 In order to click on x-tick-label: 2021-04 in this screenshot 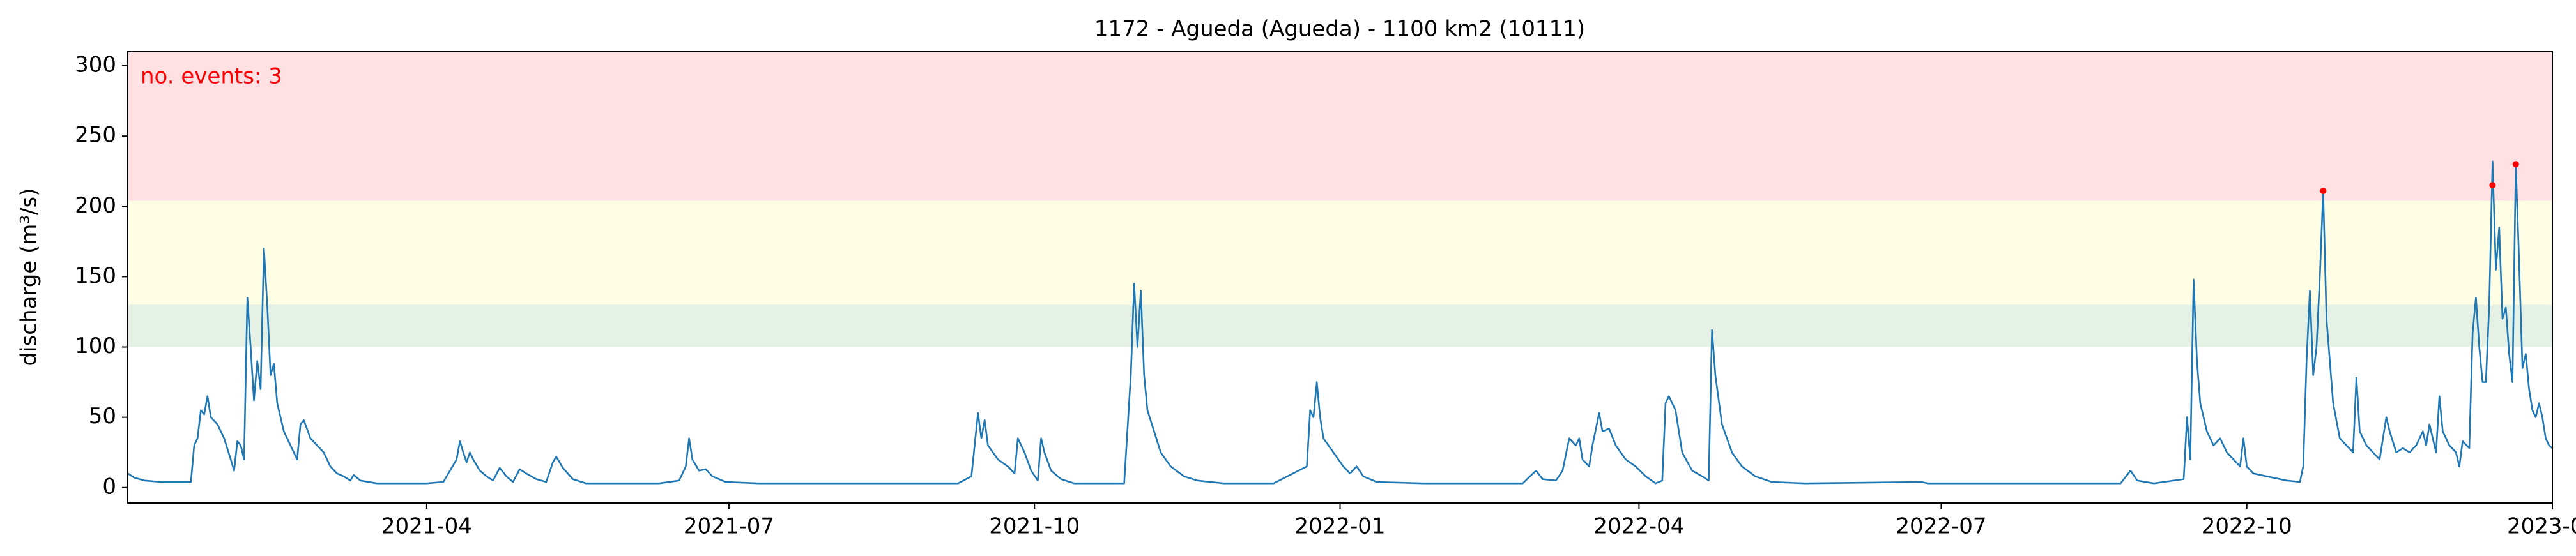, I will do `click(426, 526)`.